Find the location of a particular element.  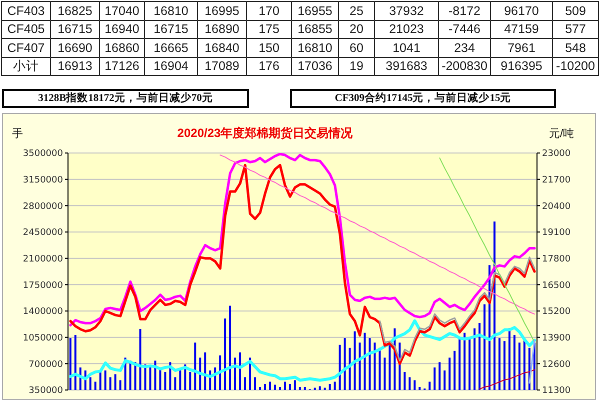

text: 16855 is located at coordinates (315, 29).